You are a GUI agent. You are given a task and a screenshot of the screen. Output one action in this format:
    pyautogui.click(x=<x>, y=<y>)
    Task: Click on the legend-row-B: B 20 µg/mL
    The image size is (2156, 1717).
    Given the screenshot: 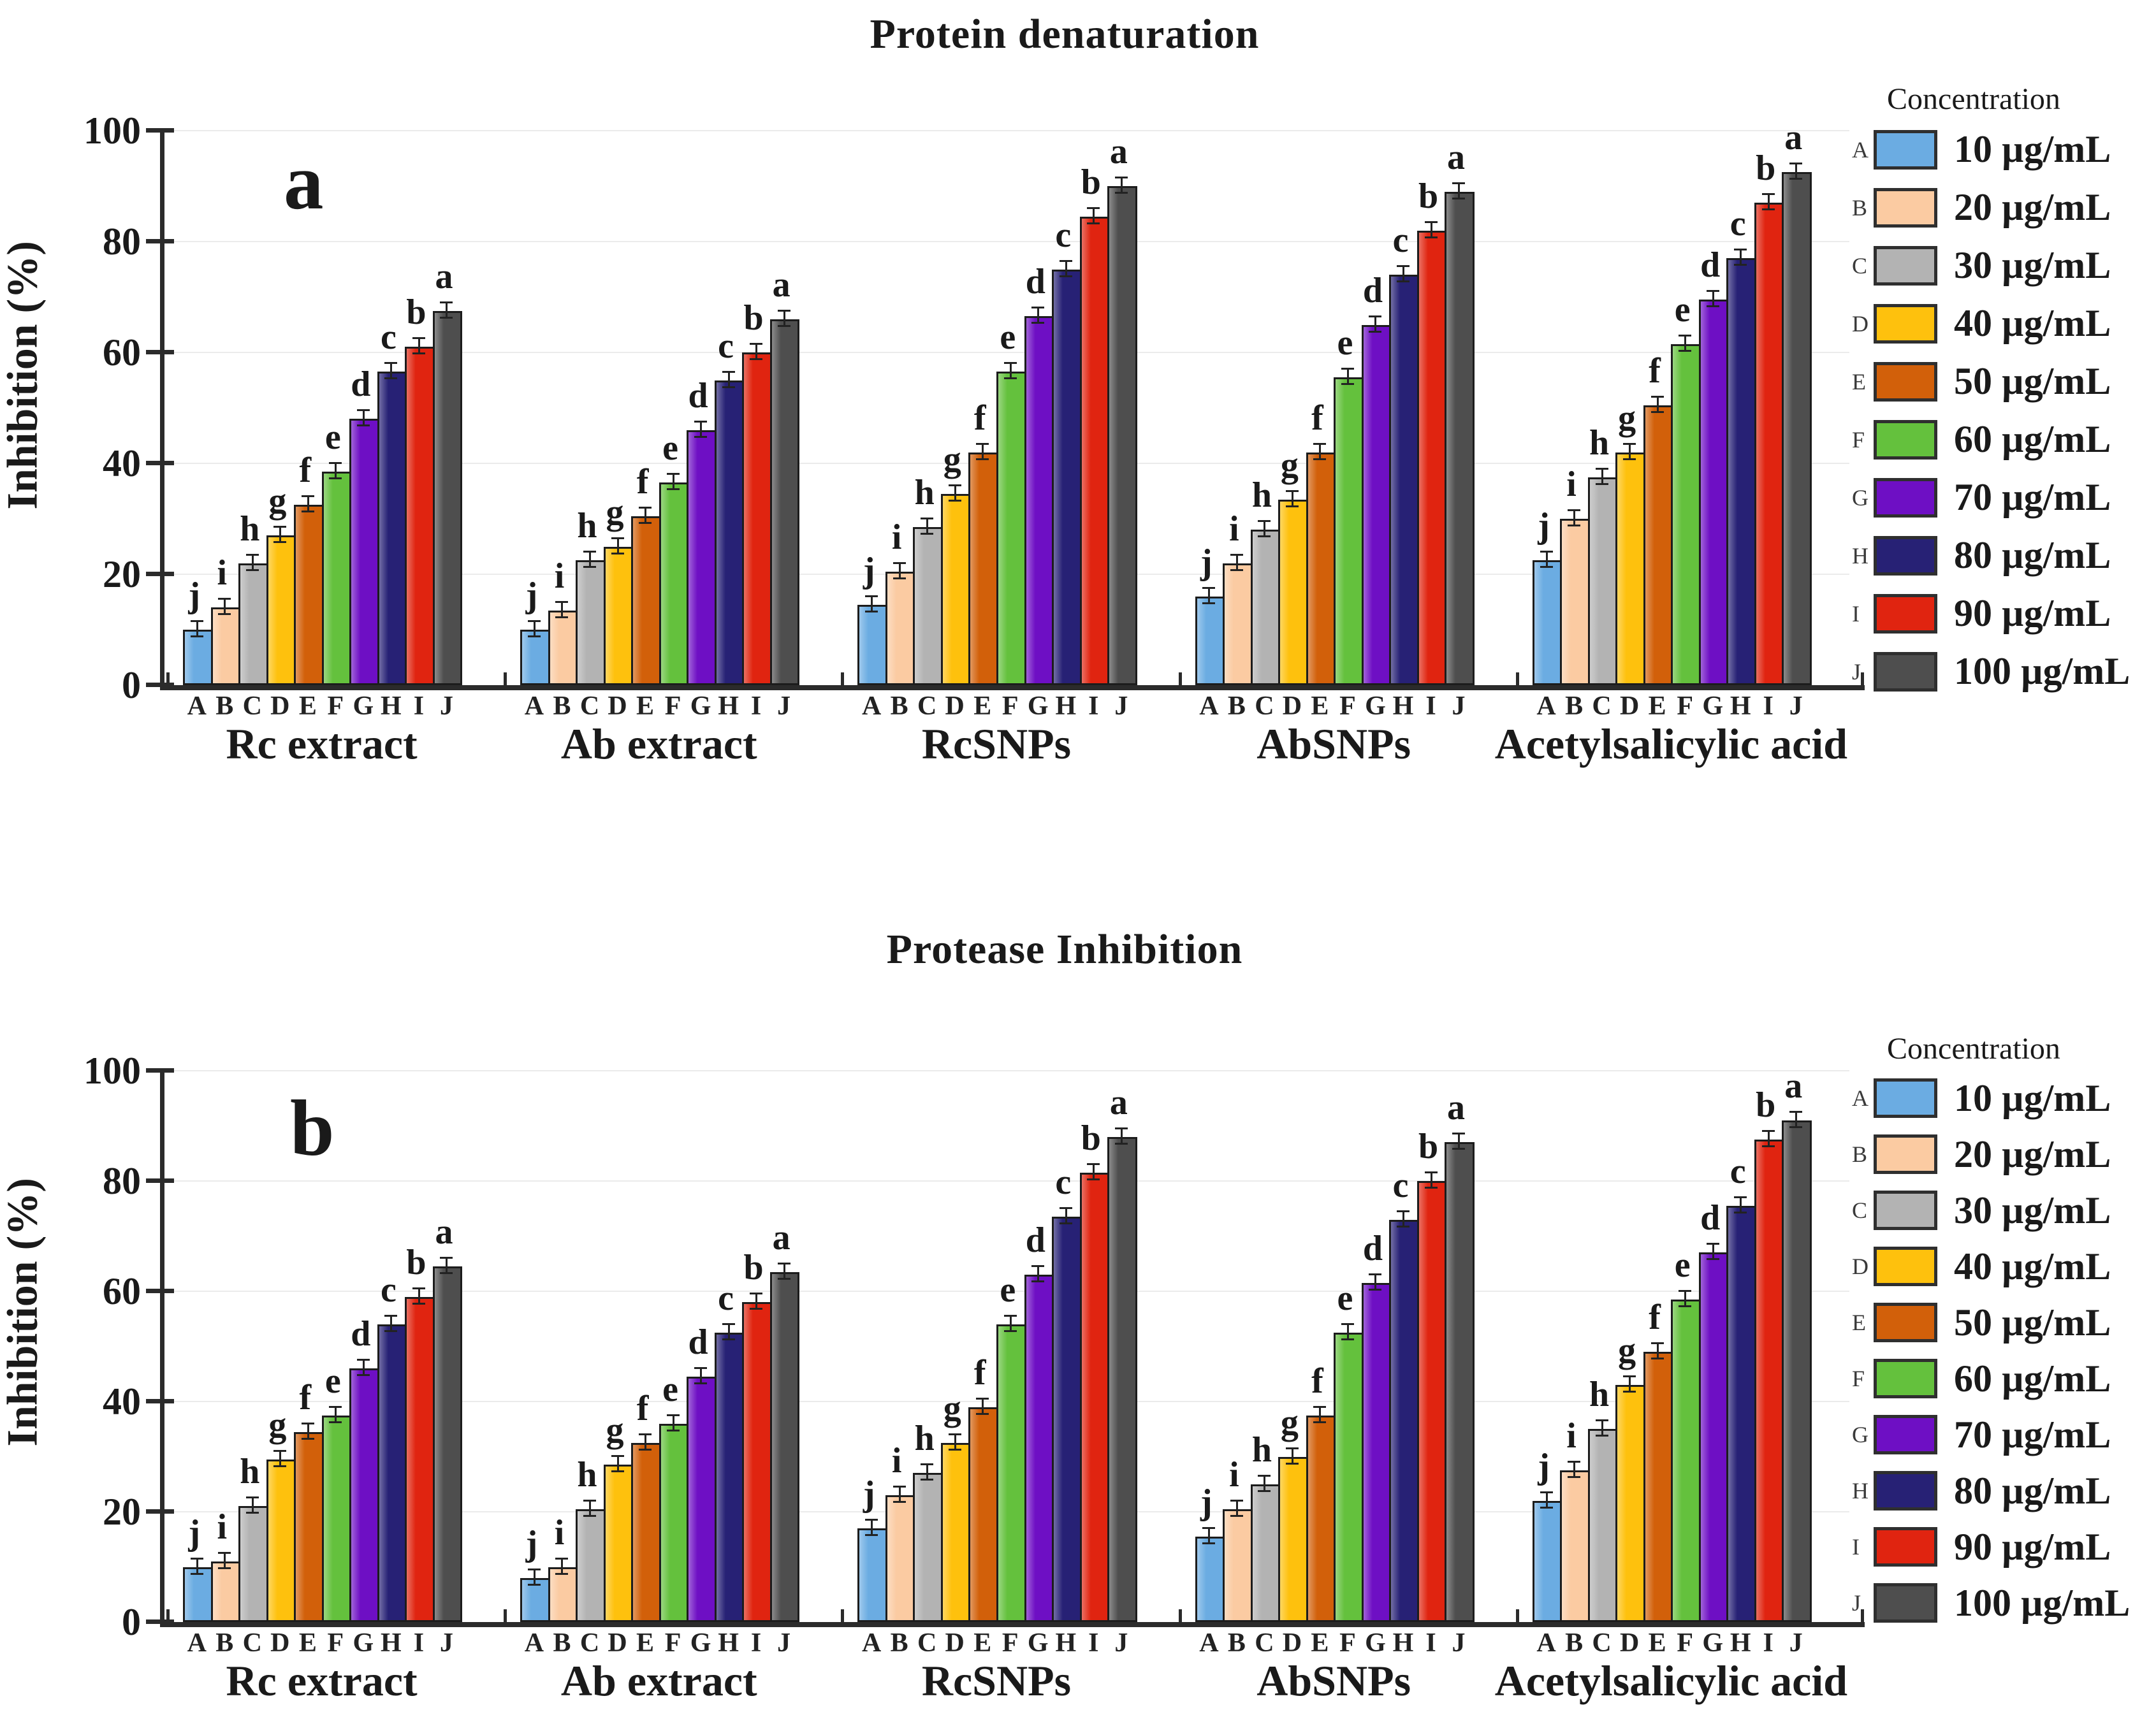 What is the action you would take?
    pyautogui.click(x=2004, y=1154)
    